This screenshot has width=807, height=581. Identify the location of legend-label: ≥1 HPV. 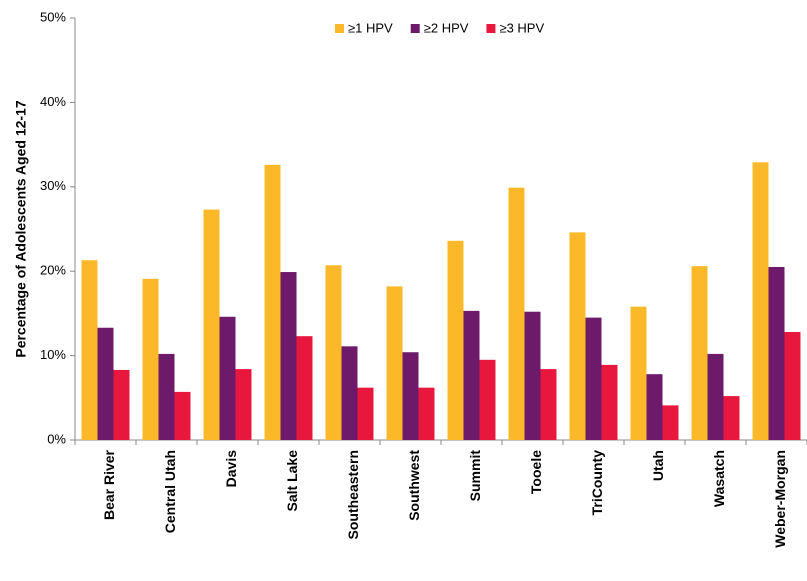
(370, 27).